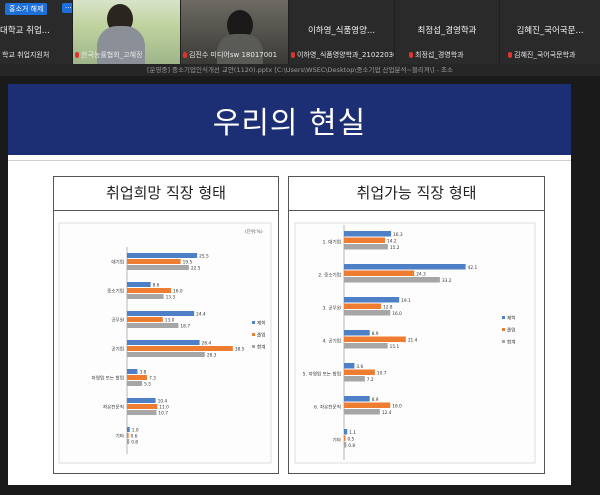 This screenshot has width=600, height=495. I want to click on data-label: 8.6, so click(156, 286).